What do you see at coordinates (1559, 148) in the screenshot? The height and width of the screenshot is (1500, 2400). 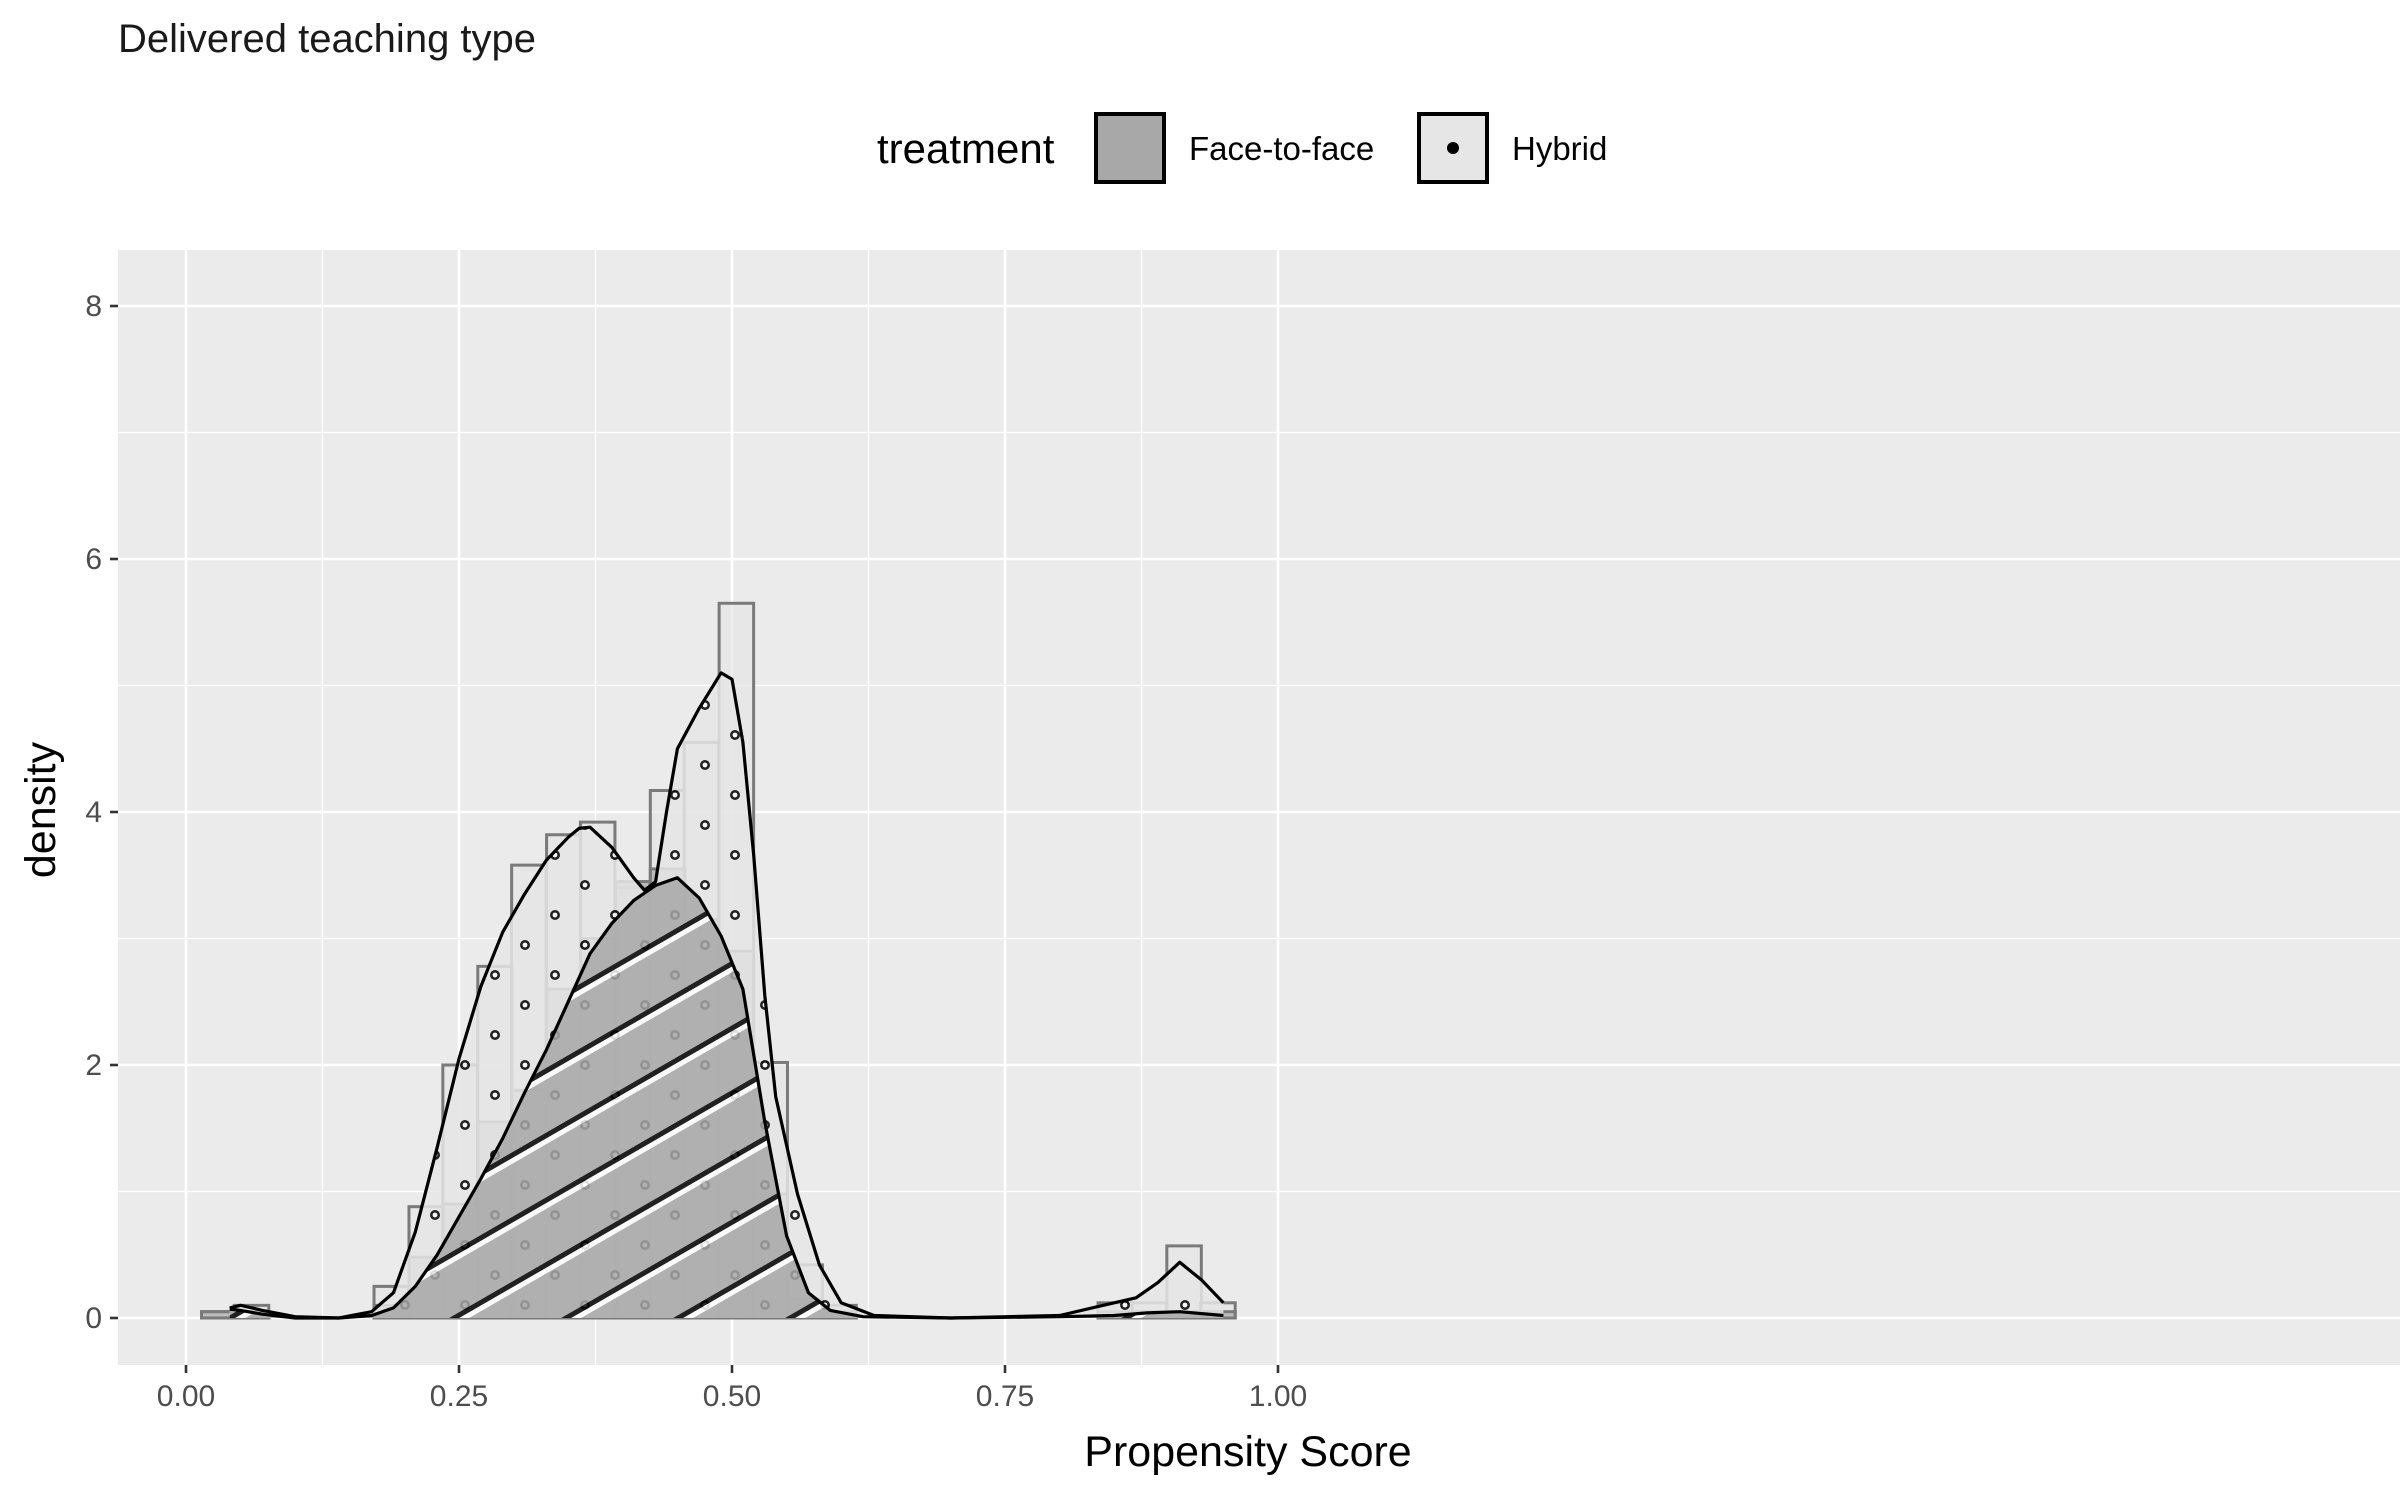 I see `legend-label-hybrid: Hybrid` at bounding box center [1559, 148].